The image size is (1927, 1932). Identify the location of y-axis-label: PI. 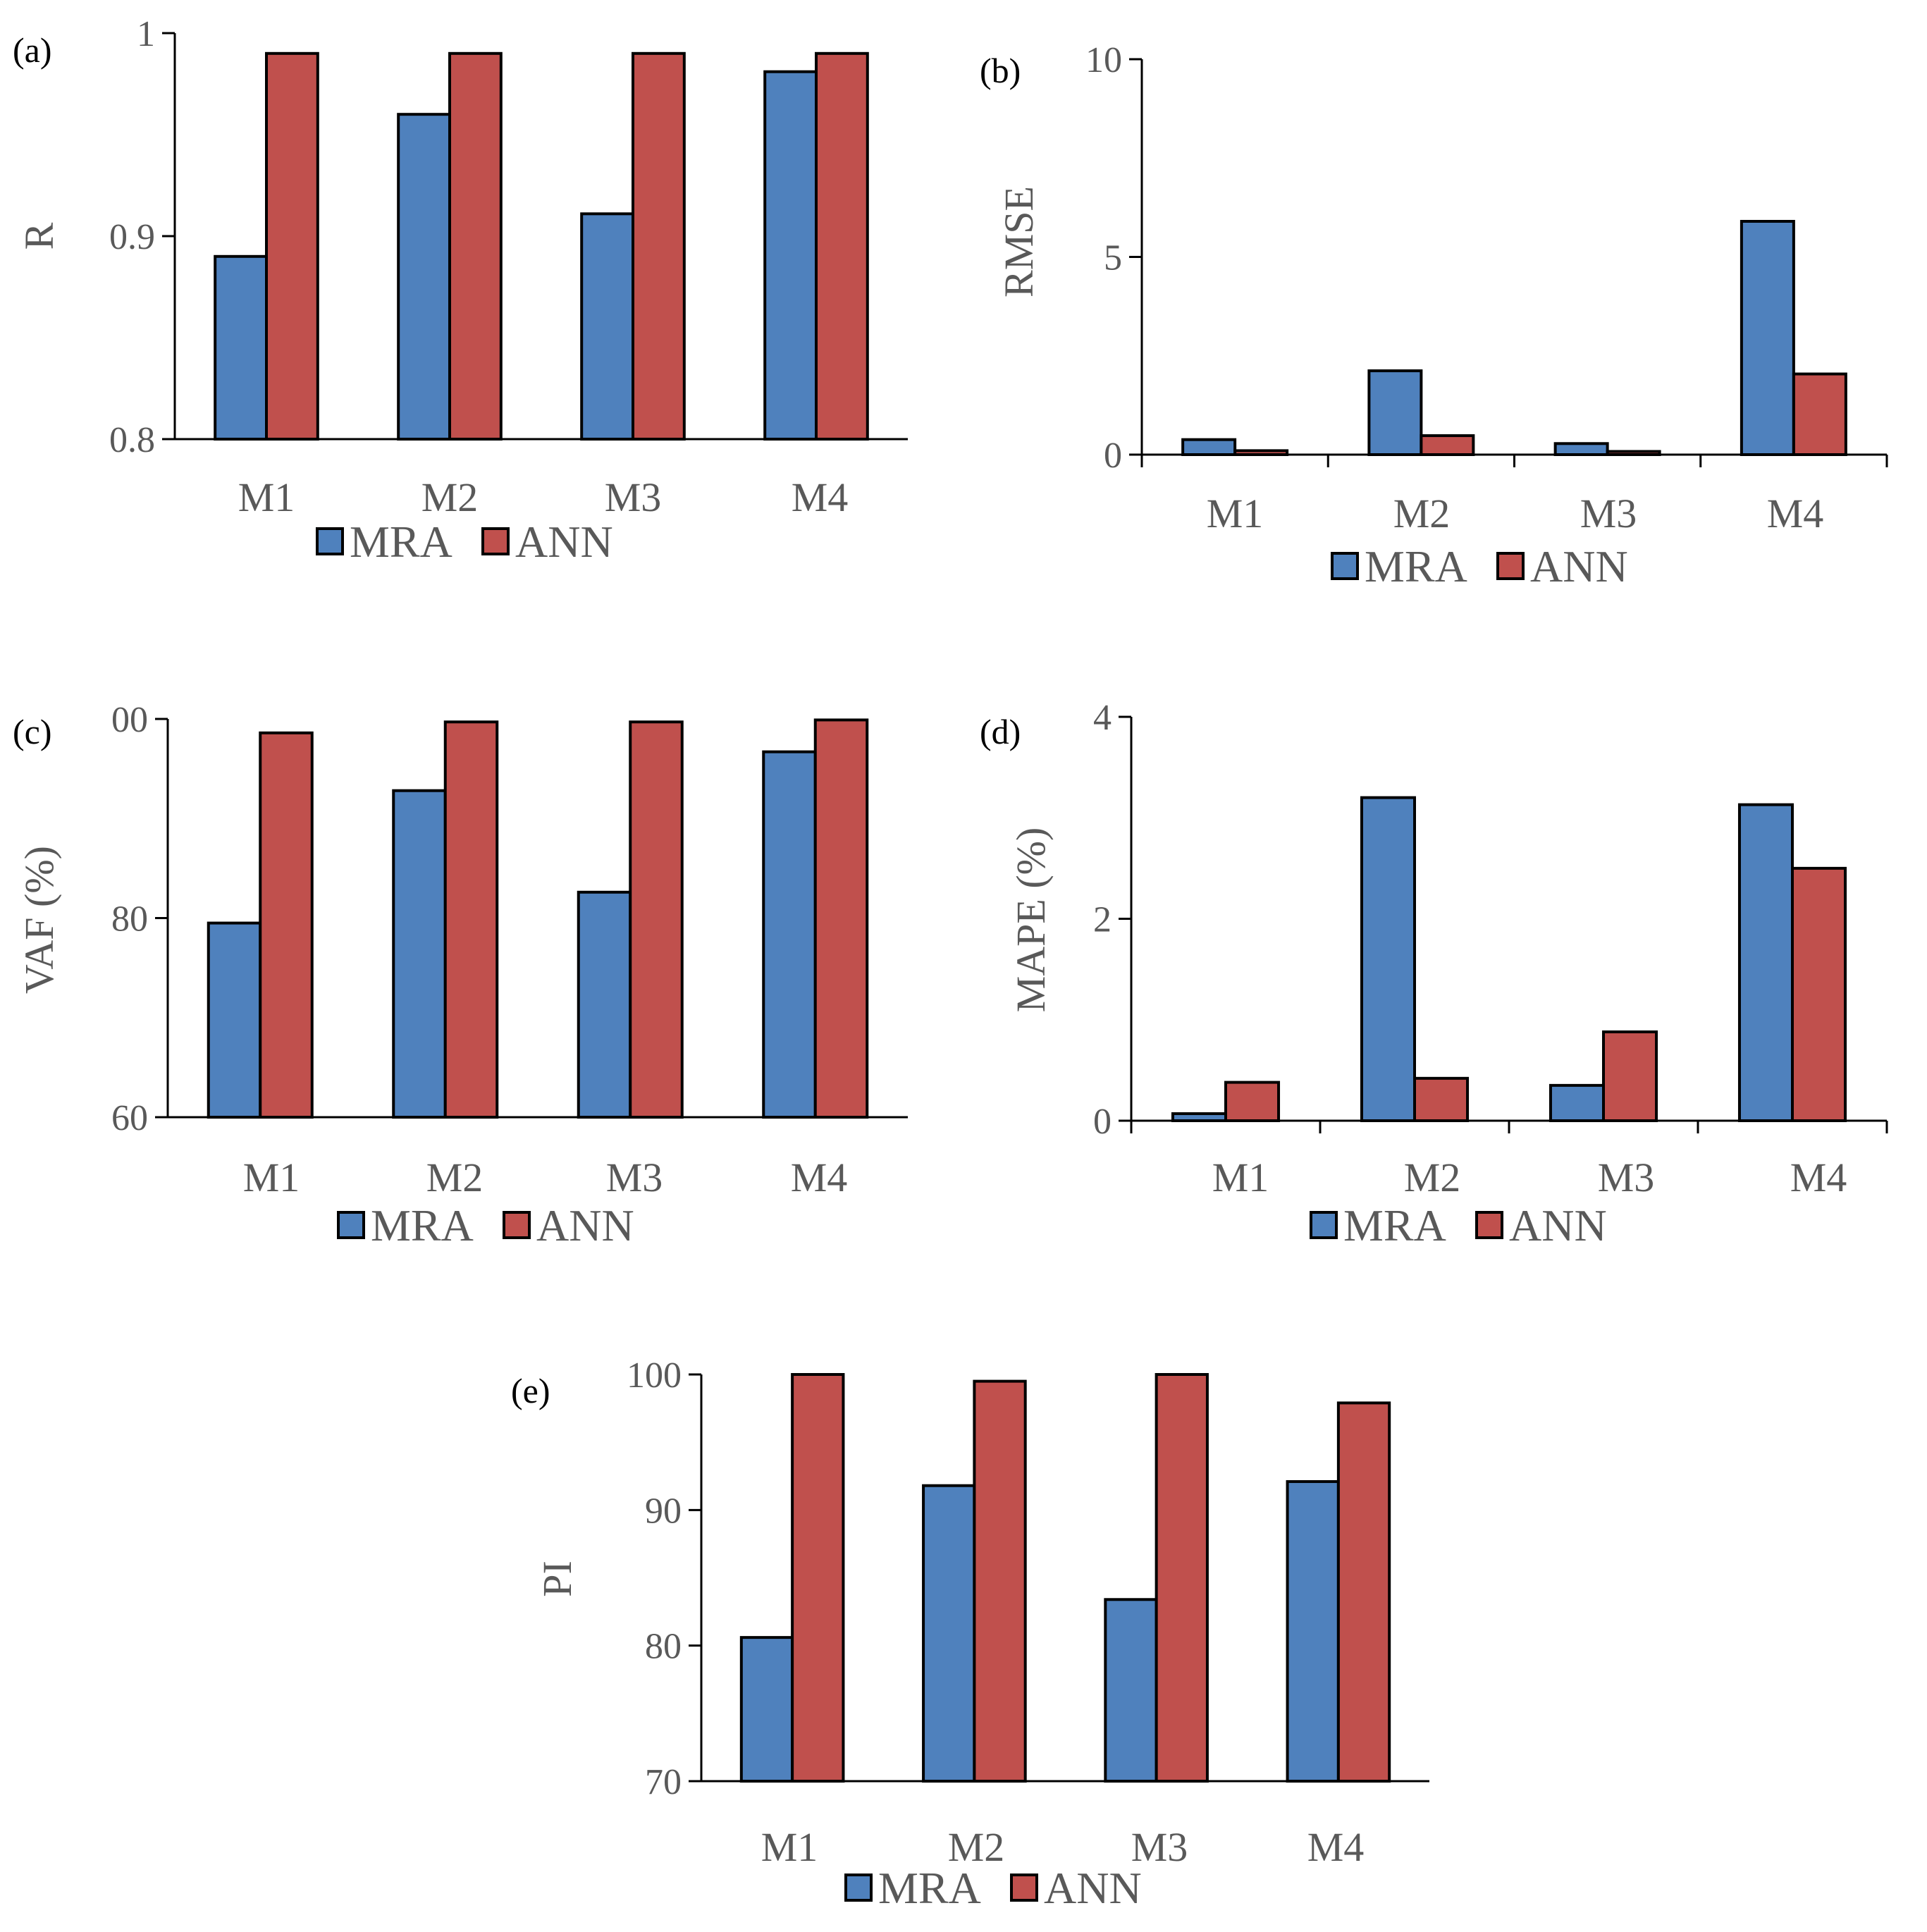
(557, 1579).